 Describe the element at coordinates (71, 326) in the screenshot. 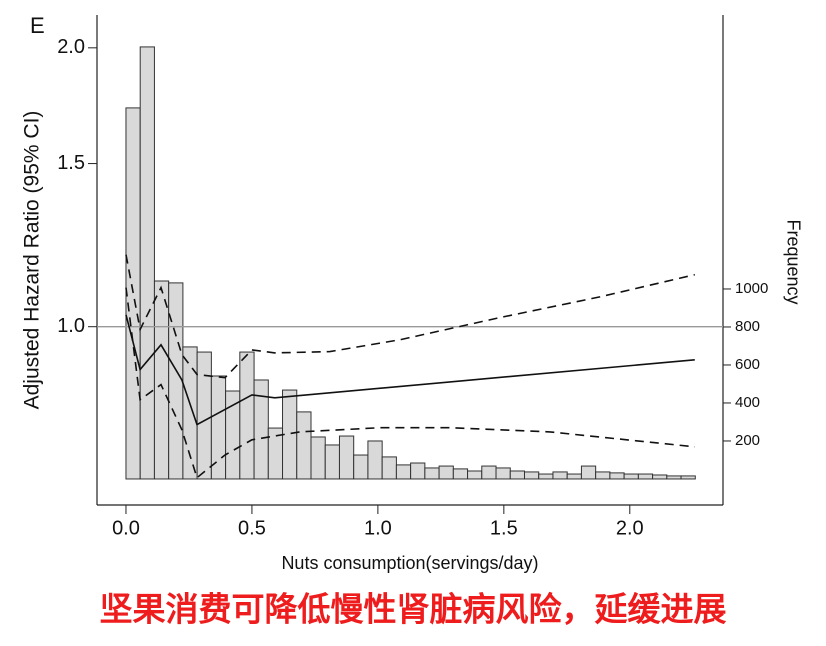

I see `y-tick-label: 1.0` at that location.